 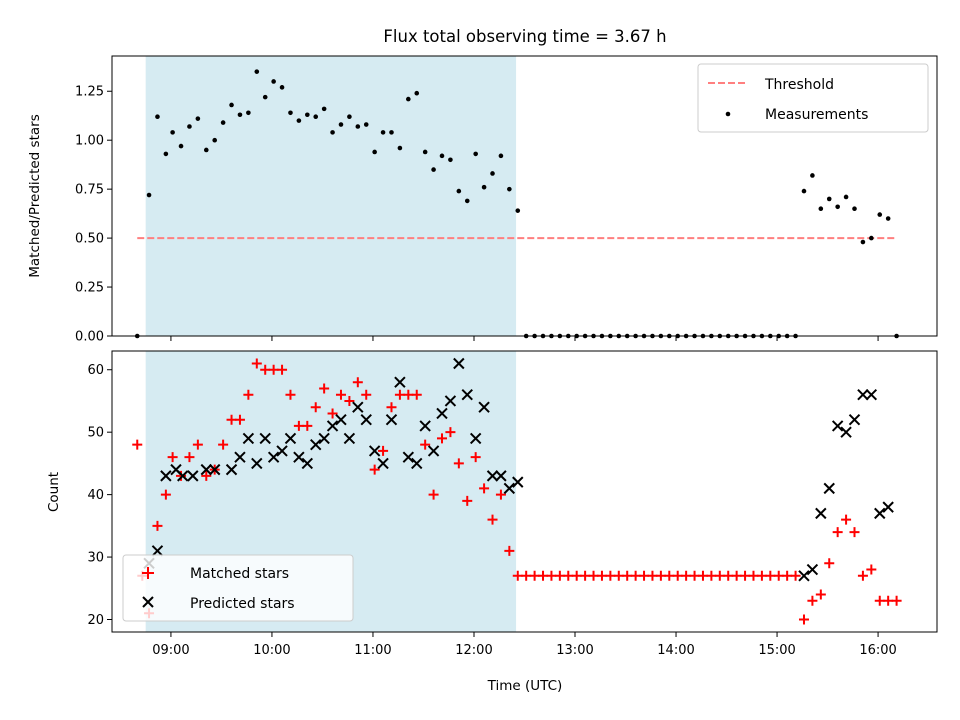 What do you see at coordinates (95, 433) in the screenshot?
I see `y-tick-label: 50` at bounding box center [95, 433].